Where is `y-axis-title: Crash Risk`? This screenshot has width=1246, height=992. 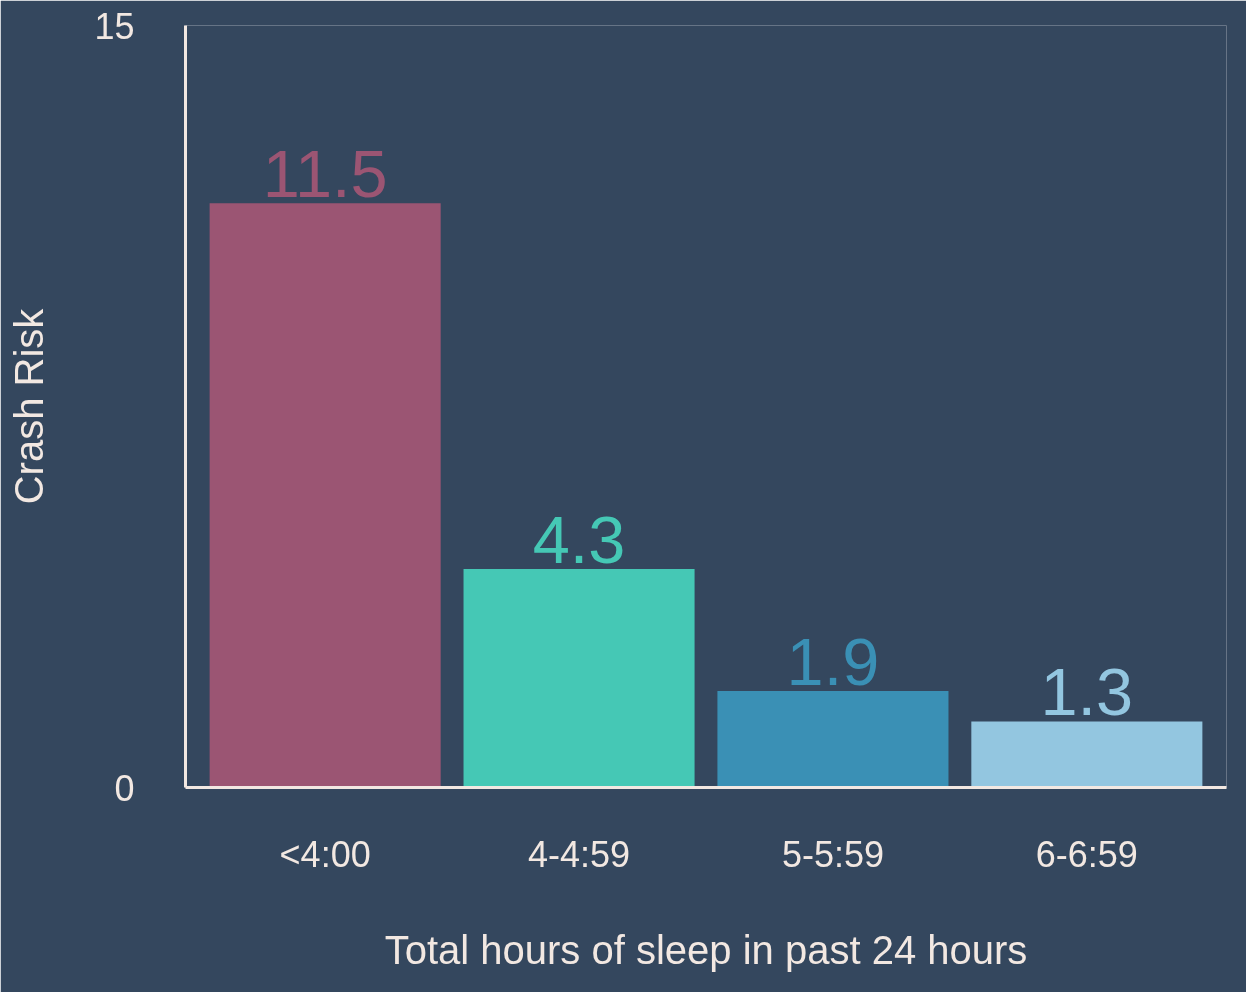
y-axis-title: Crash Risk is located at coordinates (29, 406).